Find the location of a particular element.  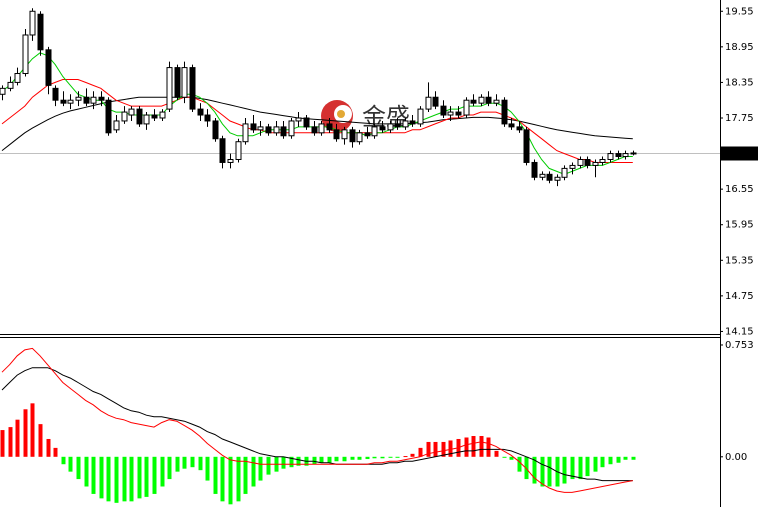

y-tick-label: 18.95 is located at coordinates (739, 47).